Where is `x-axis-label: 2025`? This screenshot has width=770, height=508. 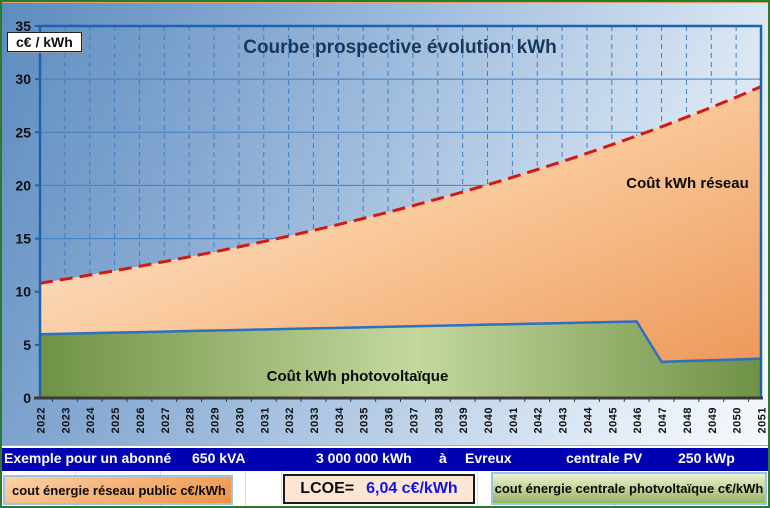
x-axis-label: 2025 is located at coordinates (116, 420).